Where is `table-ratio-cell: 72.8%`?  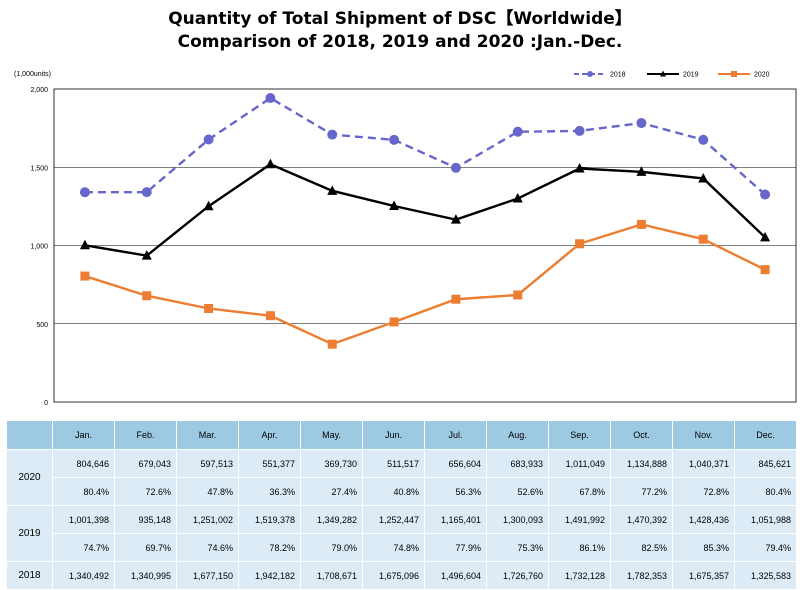 table-ratio-cell: 72.8% is located at coordinates (703, 491).